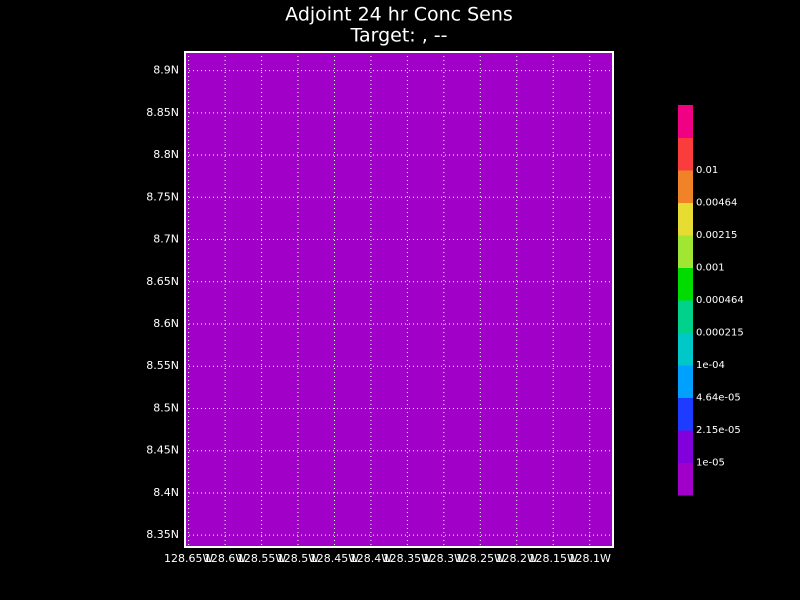 This screenshot has width=800, height=600. I want to click on colorbar-label: 1e-04, so click(710, 365).